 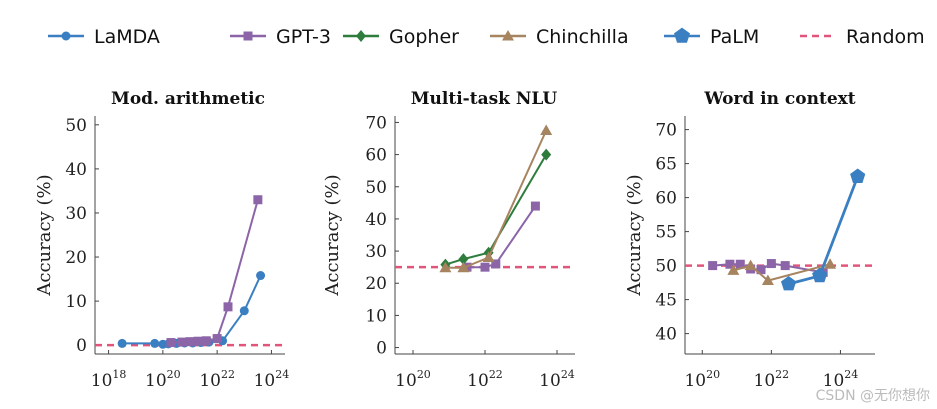 I want to click on panel-title: Mod. arithmetic, so click(x=188, y=99).